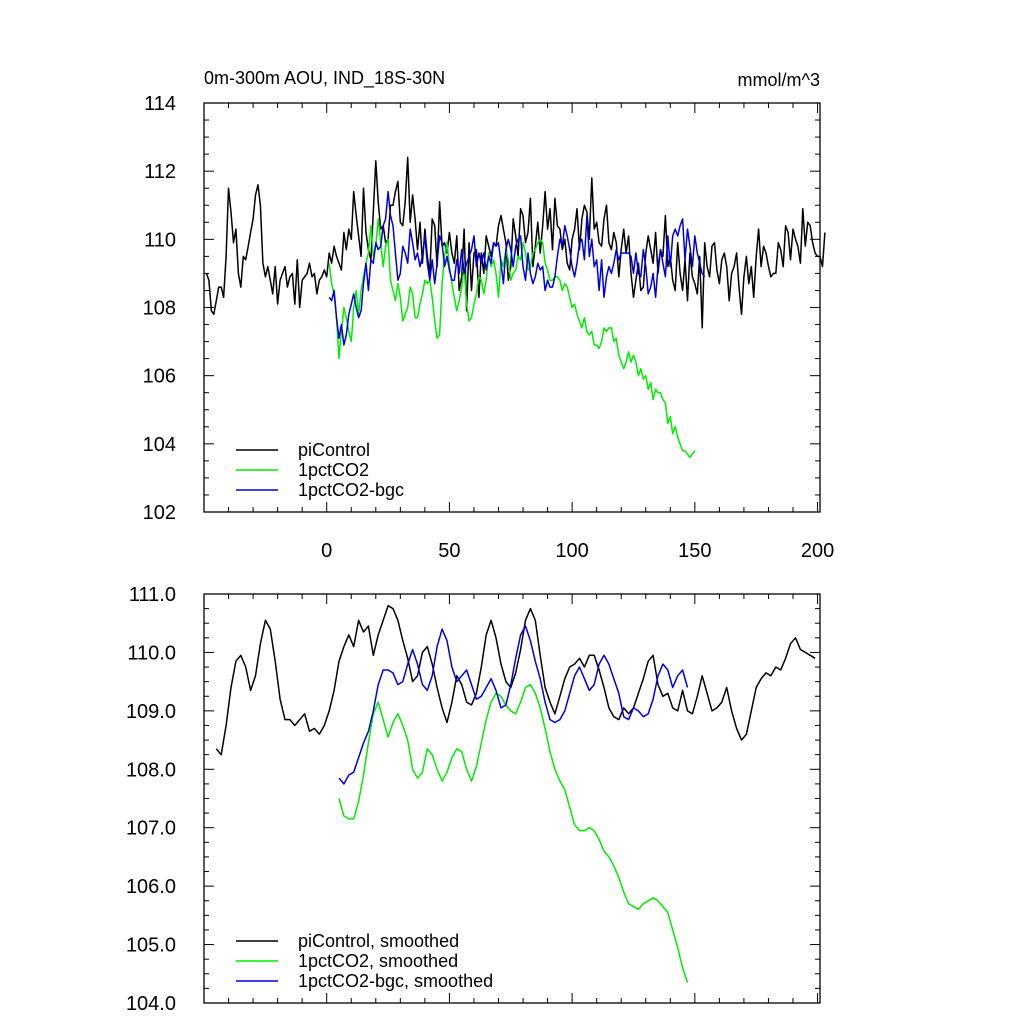  What do you see at coordinates (694, 551) in the screenshot?
I see `x-tick-label: 150` at bounding box center [694, 551].